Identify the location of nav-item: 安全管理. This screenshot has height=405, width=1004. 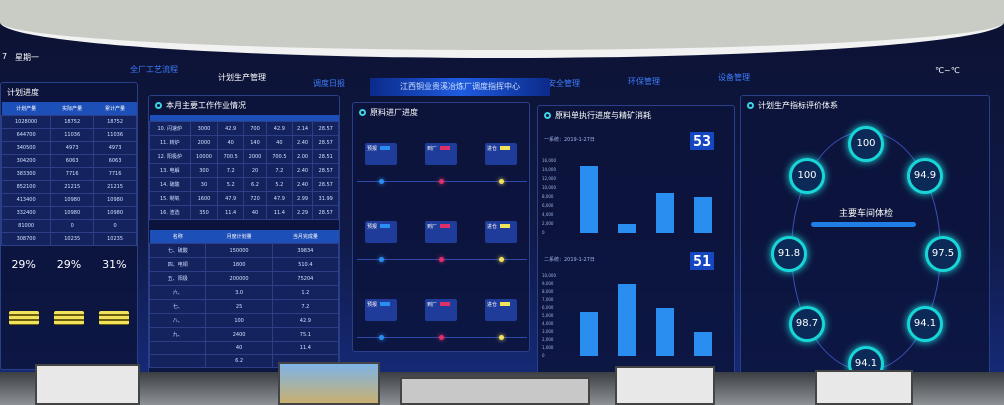
(564, 83).